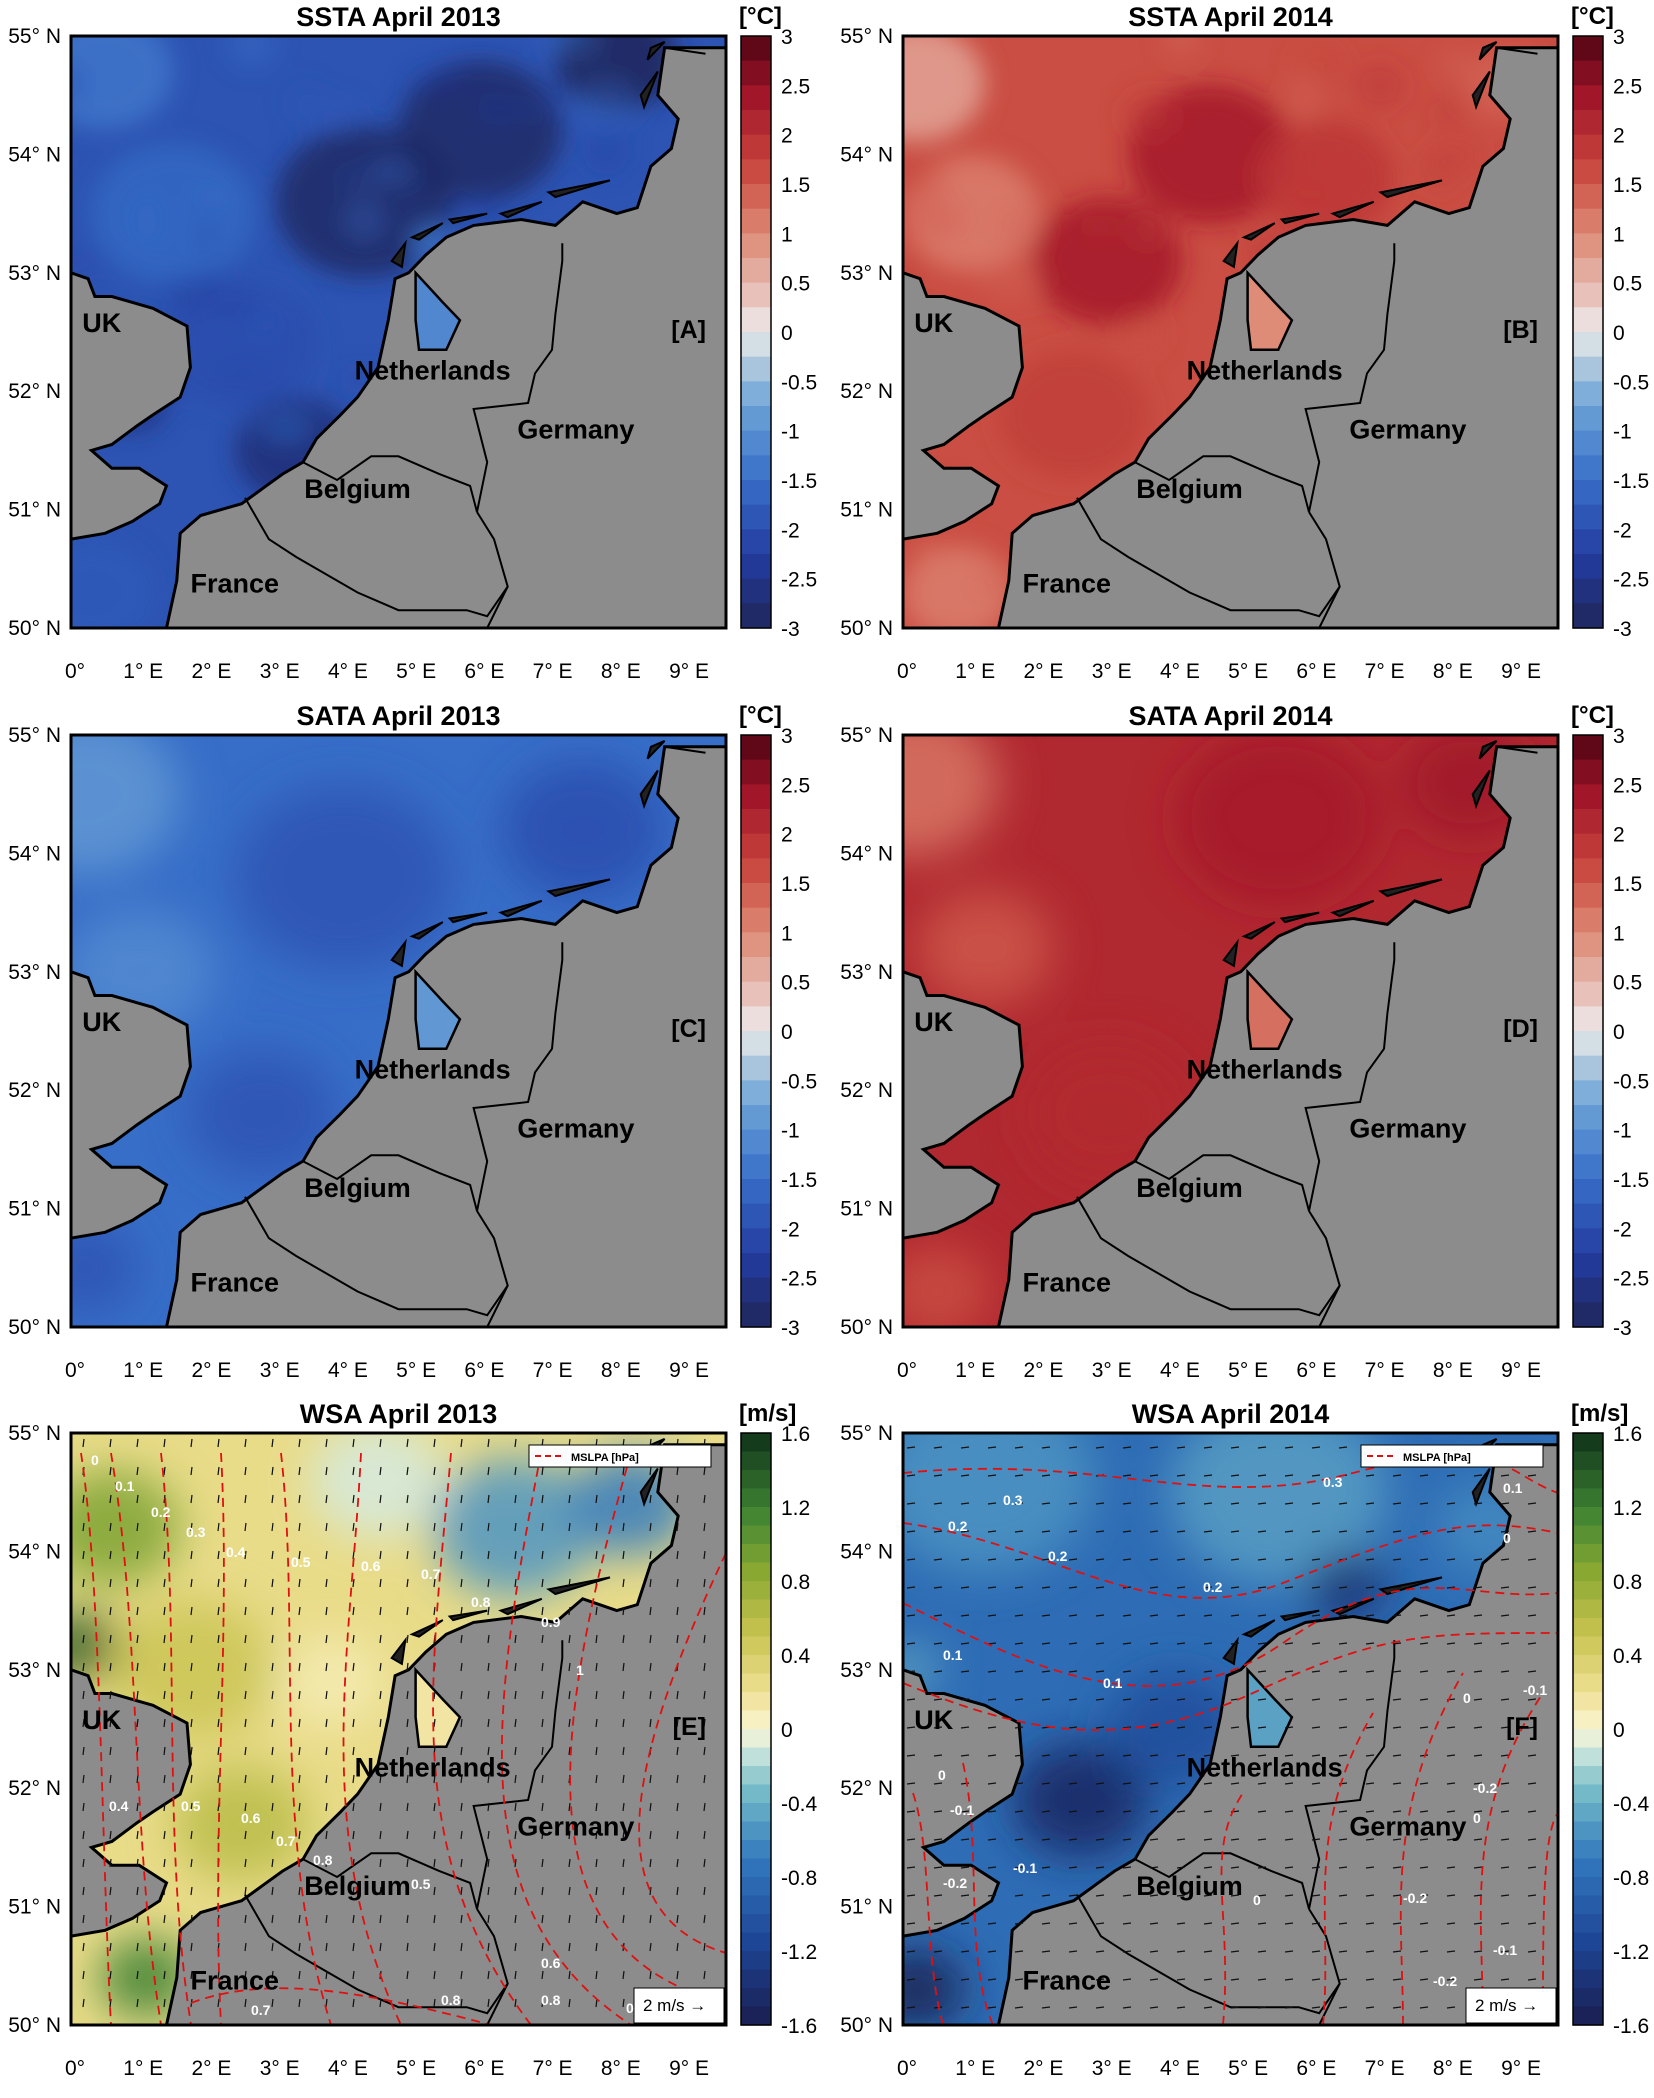  Describe the element at coordinates (119, 1806) in the screenshot. I see `contour-label: 0.4` at that location.